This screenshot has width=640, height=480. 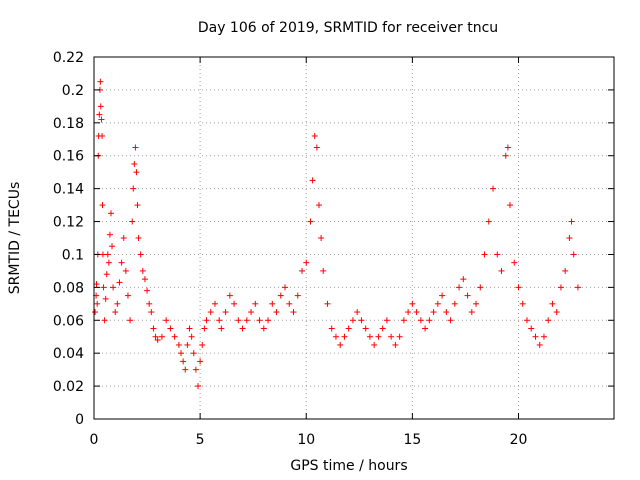 What do you see at coordinates (519, 440) in the screenshot?
I see `x-tick-label: 20` at bounding box center [519, 440].